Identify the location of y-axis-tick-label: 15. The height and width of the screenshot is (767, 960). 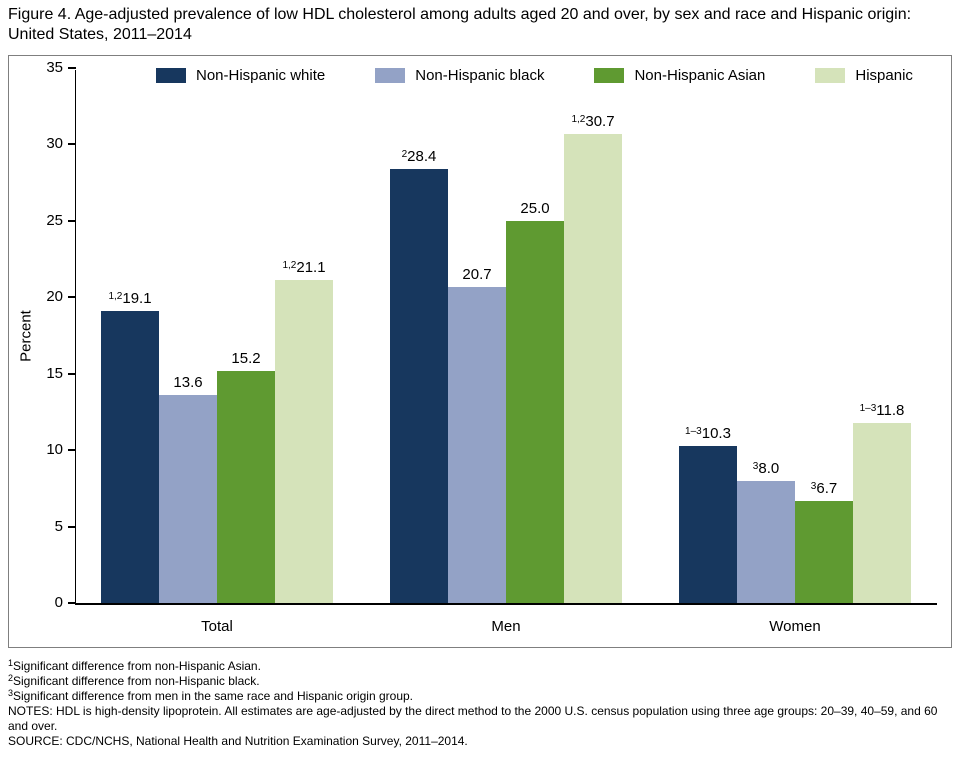
(54, 373).